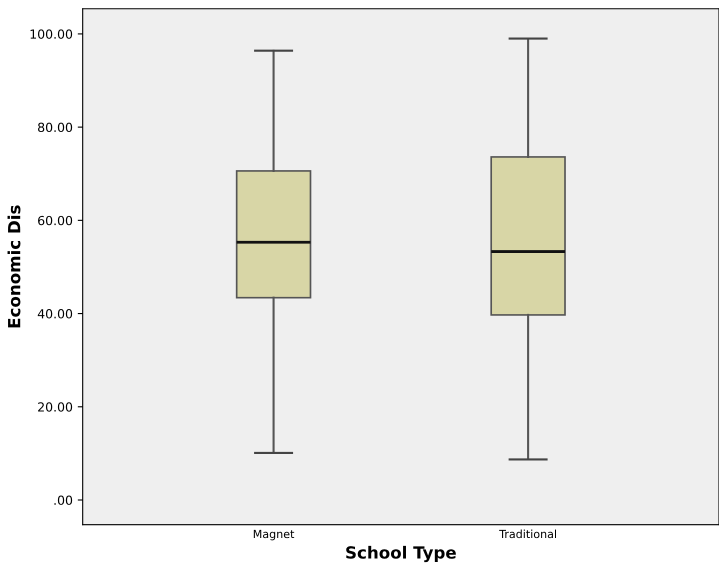 This screenshot has height=583, width=719. What do you see at coordinates (55, 127) in the screenshot?
I see `y-tick-label: 80.00` at bounding box center [55, 127].